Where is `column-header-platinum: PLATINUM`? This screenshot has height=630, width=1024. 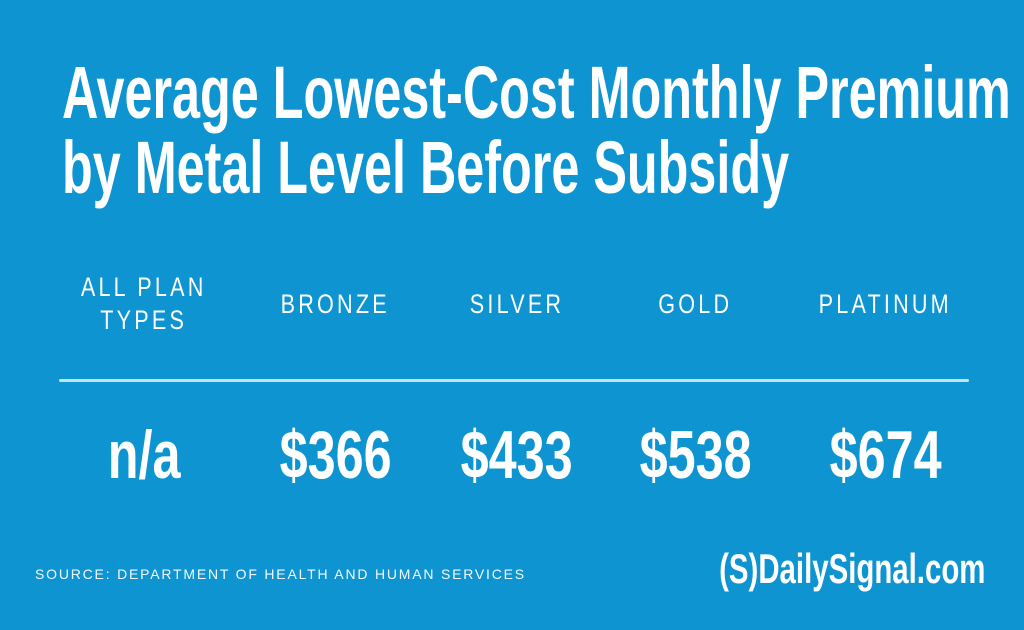 column-header-platinum: PLATINUM is located at coordinates (885, 303).